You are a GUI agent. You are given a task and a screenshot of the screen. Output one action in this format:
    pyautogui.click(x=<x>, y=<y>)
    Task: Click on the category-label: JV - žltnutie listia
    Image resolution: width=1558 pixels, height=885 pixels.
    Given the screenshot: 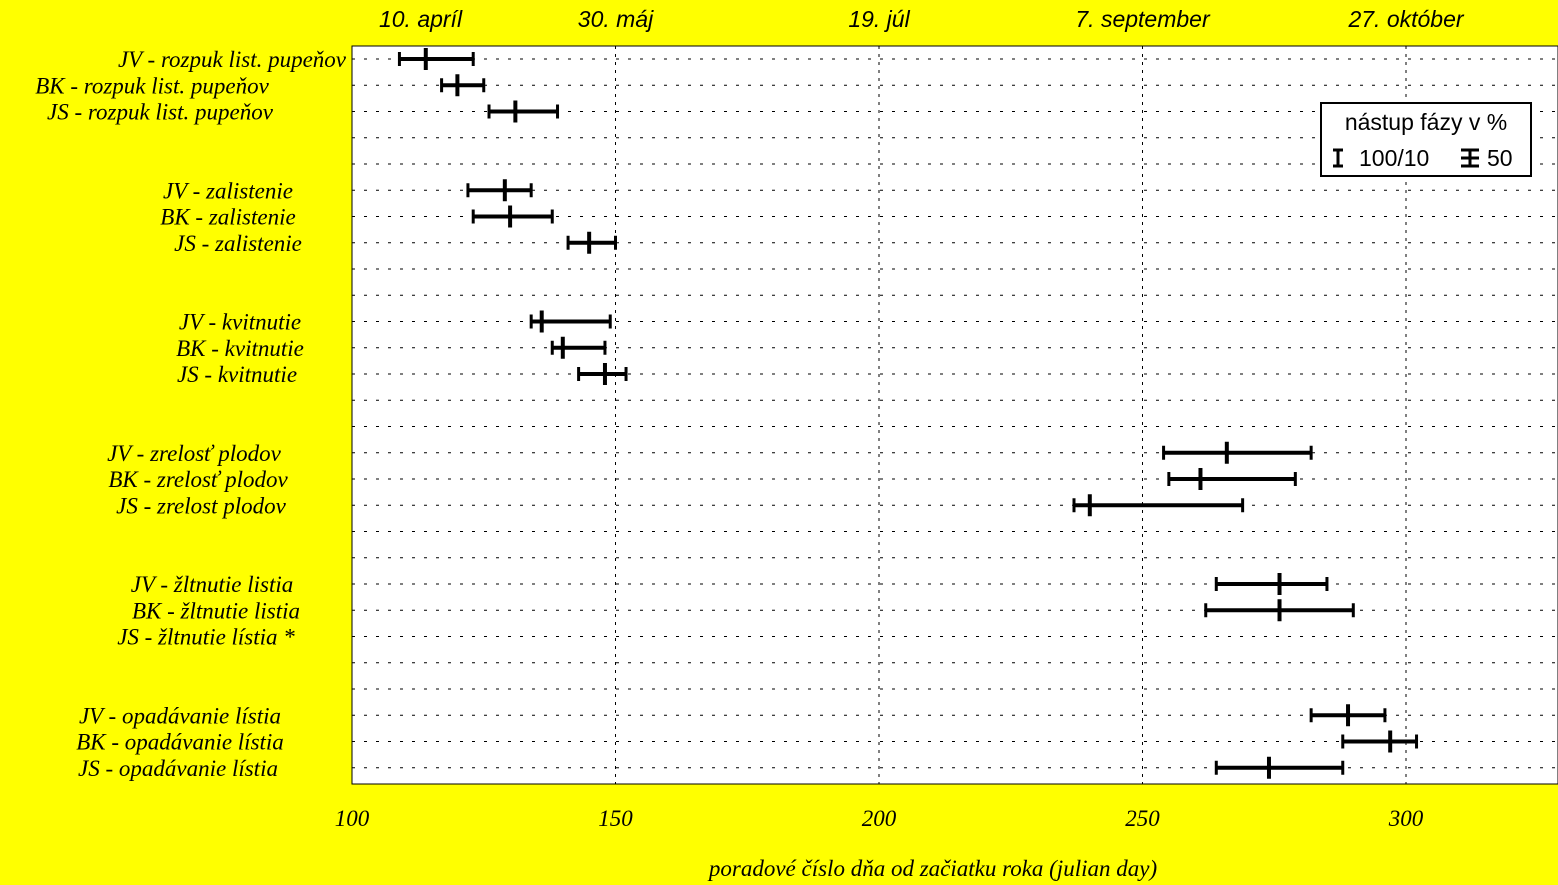 What is the action you would take?
    pyautogui.click(x=212, y=584)
    